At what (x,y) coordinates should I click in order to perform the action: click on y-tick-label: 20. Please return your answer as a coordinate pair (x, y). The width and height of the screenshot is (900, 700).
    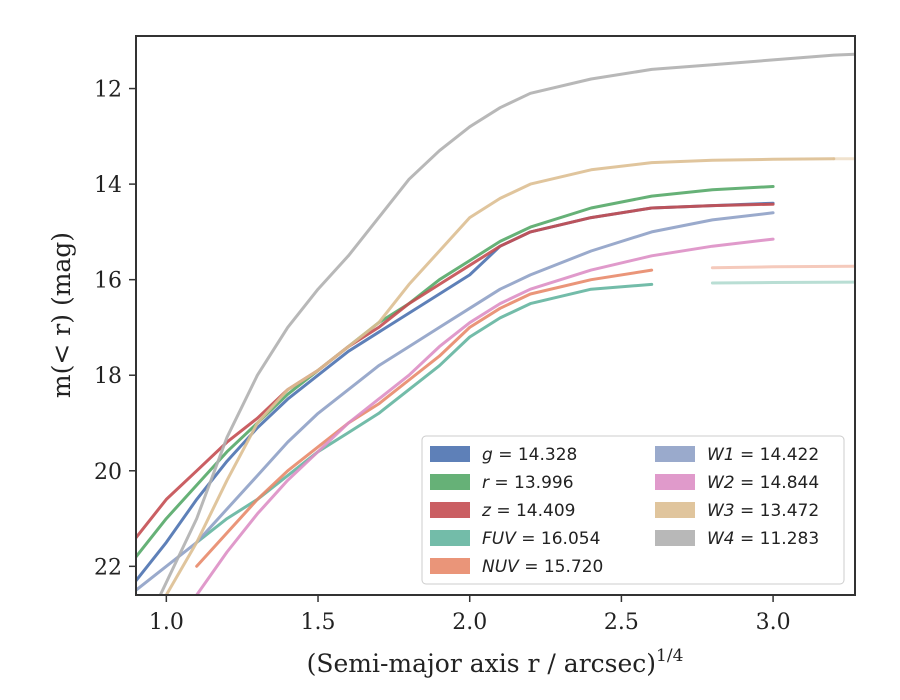
    Looking at the image, I should click on (108, 472).